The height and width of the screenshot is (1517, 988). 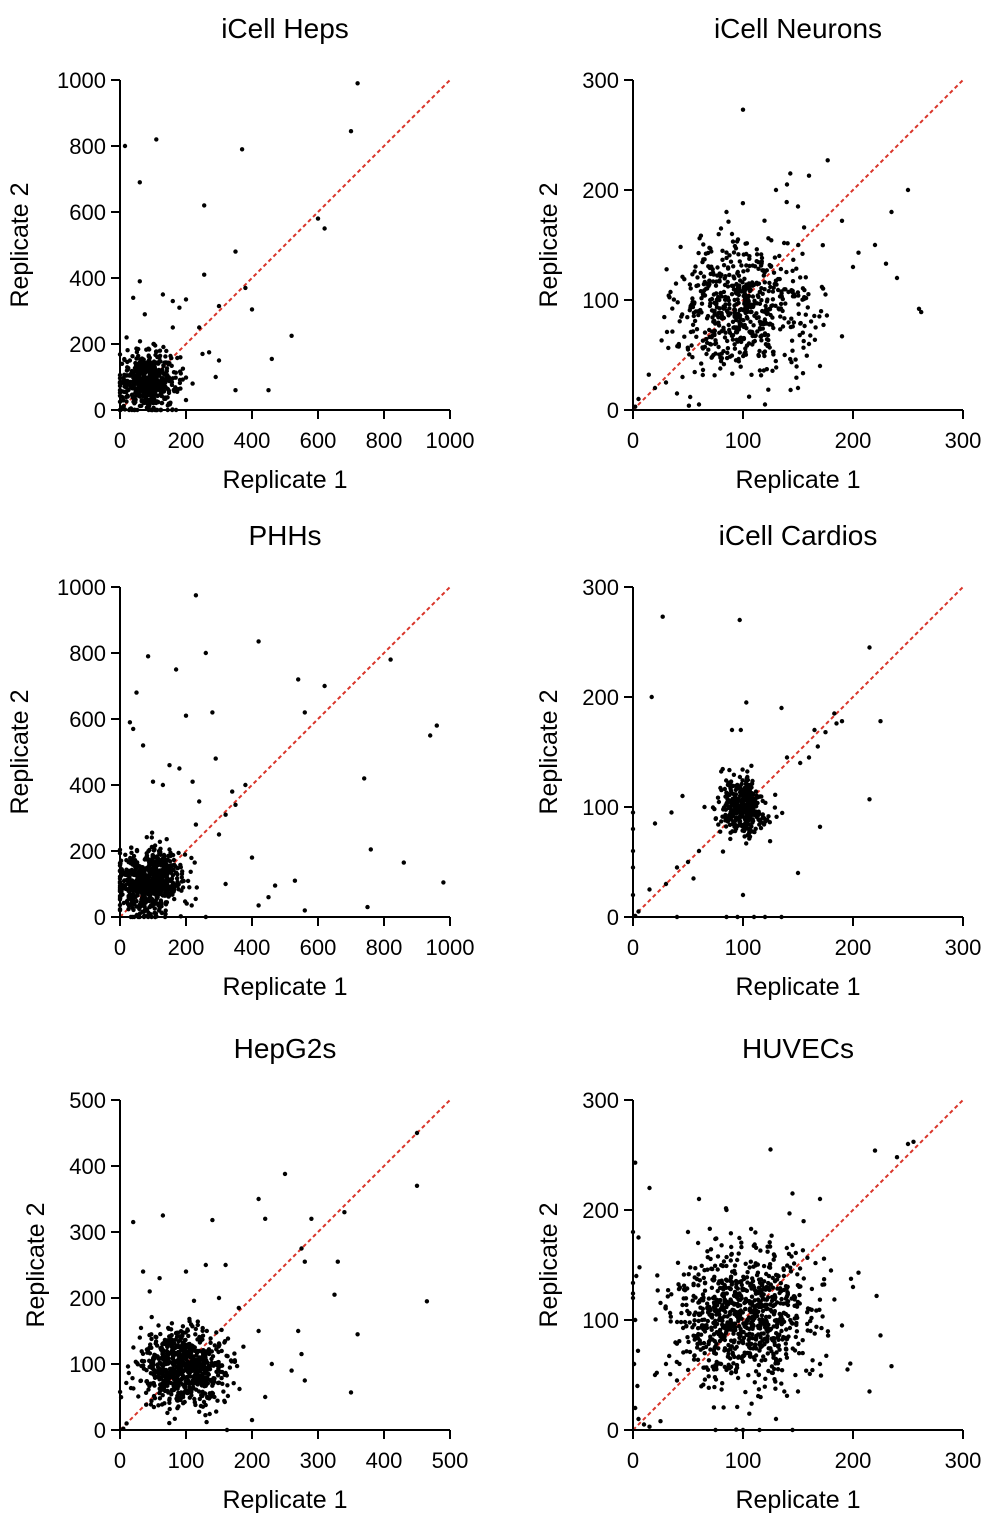 I want to click on y-tick-label: 200, so click(x=87, y=1298).